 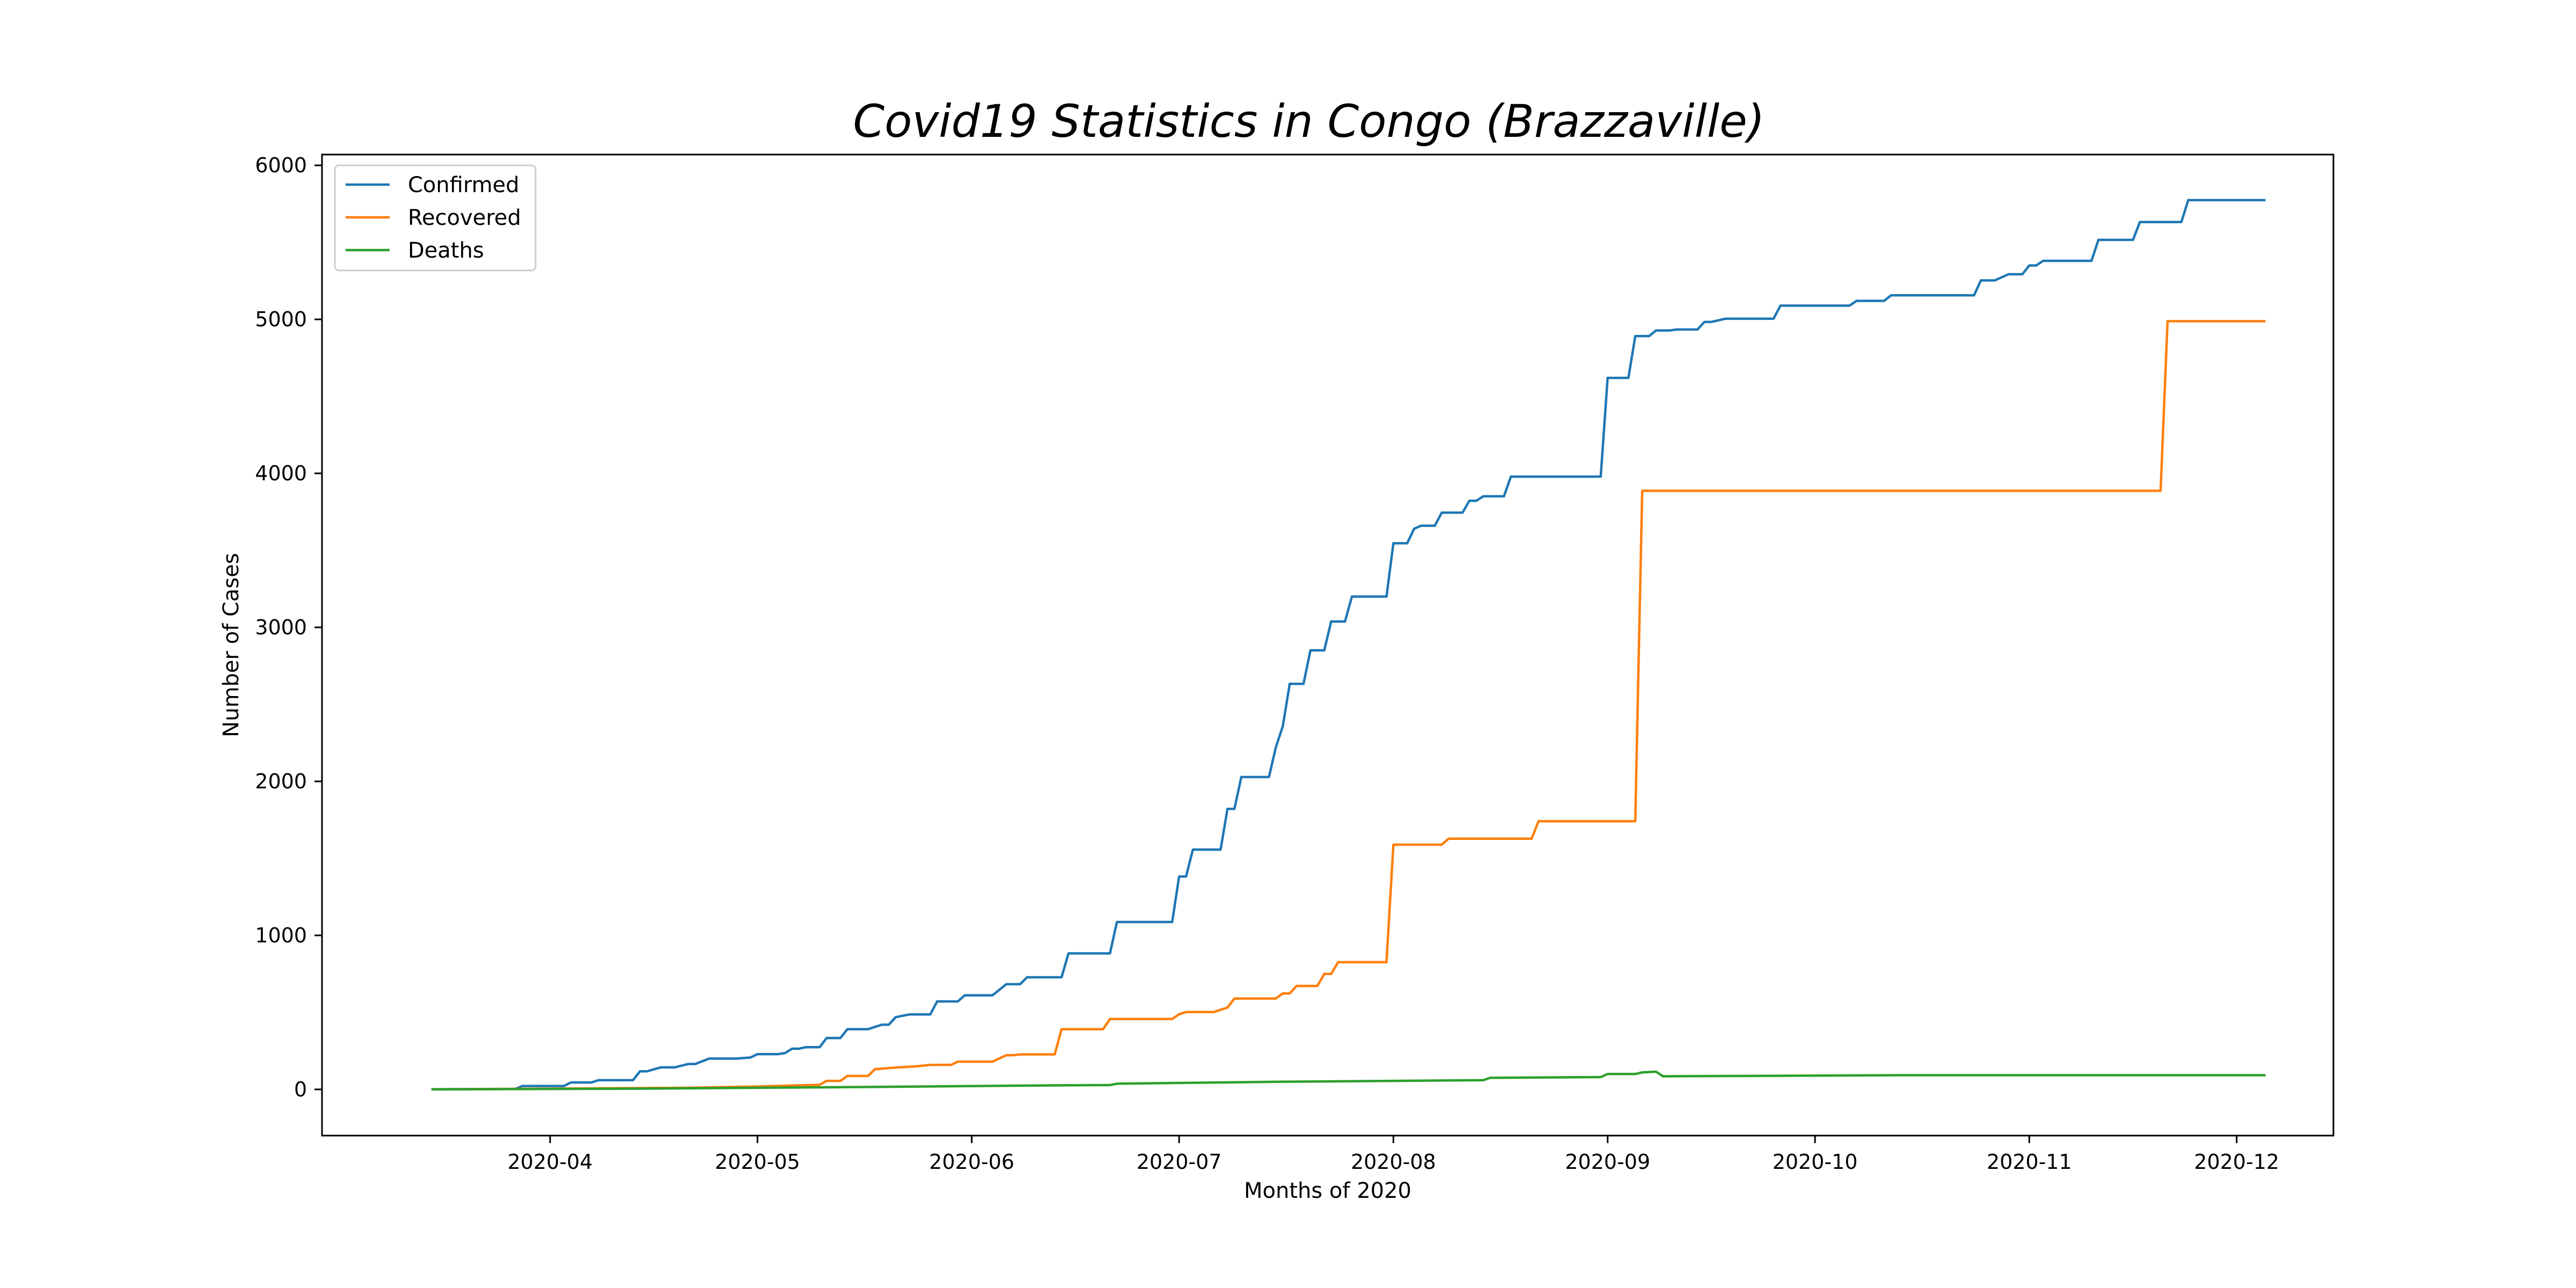 I want to click on legend: Confirmed Recovered Deaths, so click(x=435, y=218).